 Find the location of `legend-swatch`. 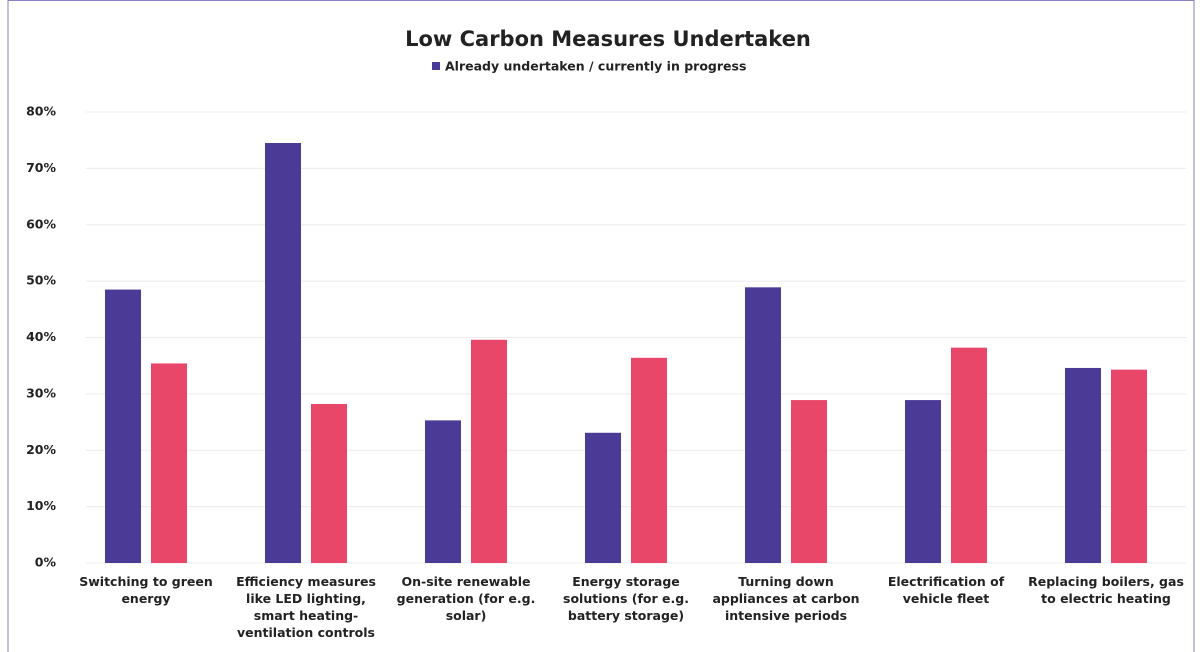

legend-swatch is located at coordinates (436, 66).